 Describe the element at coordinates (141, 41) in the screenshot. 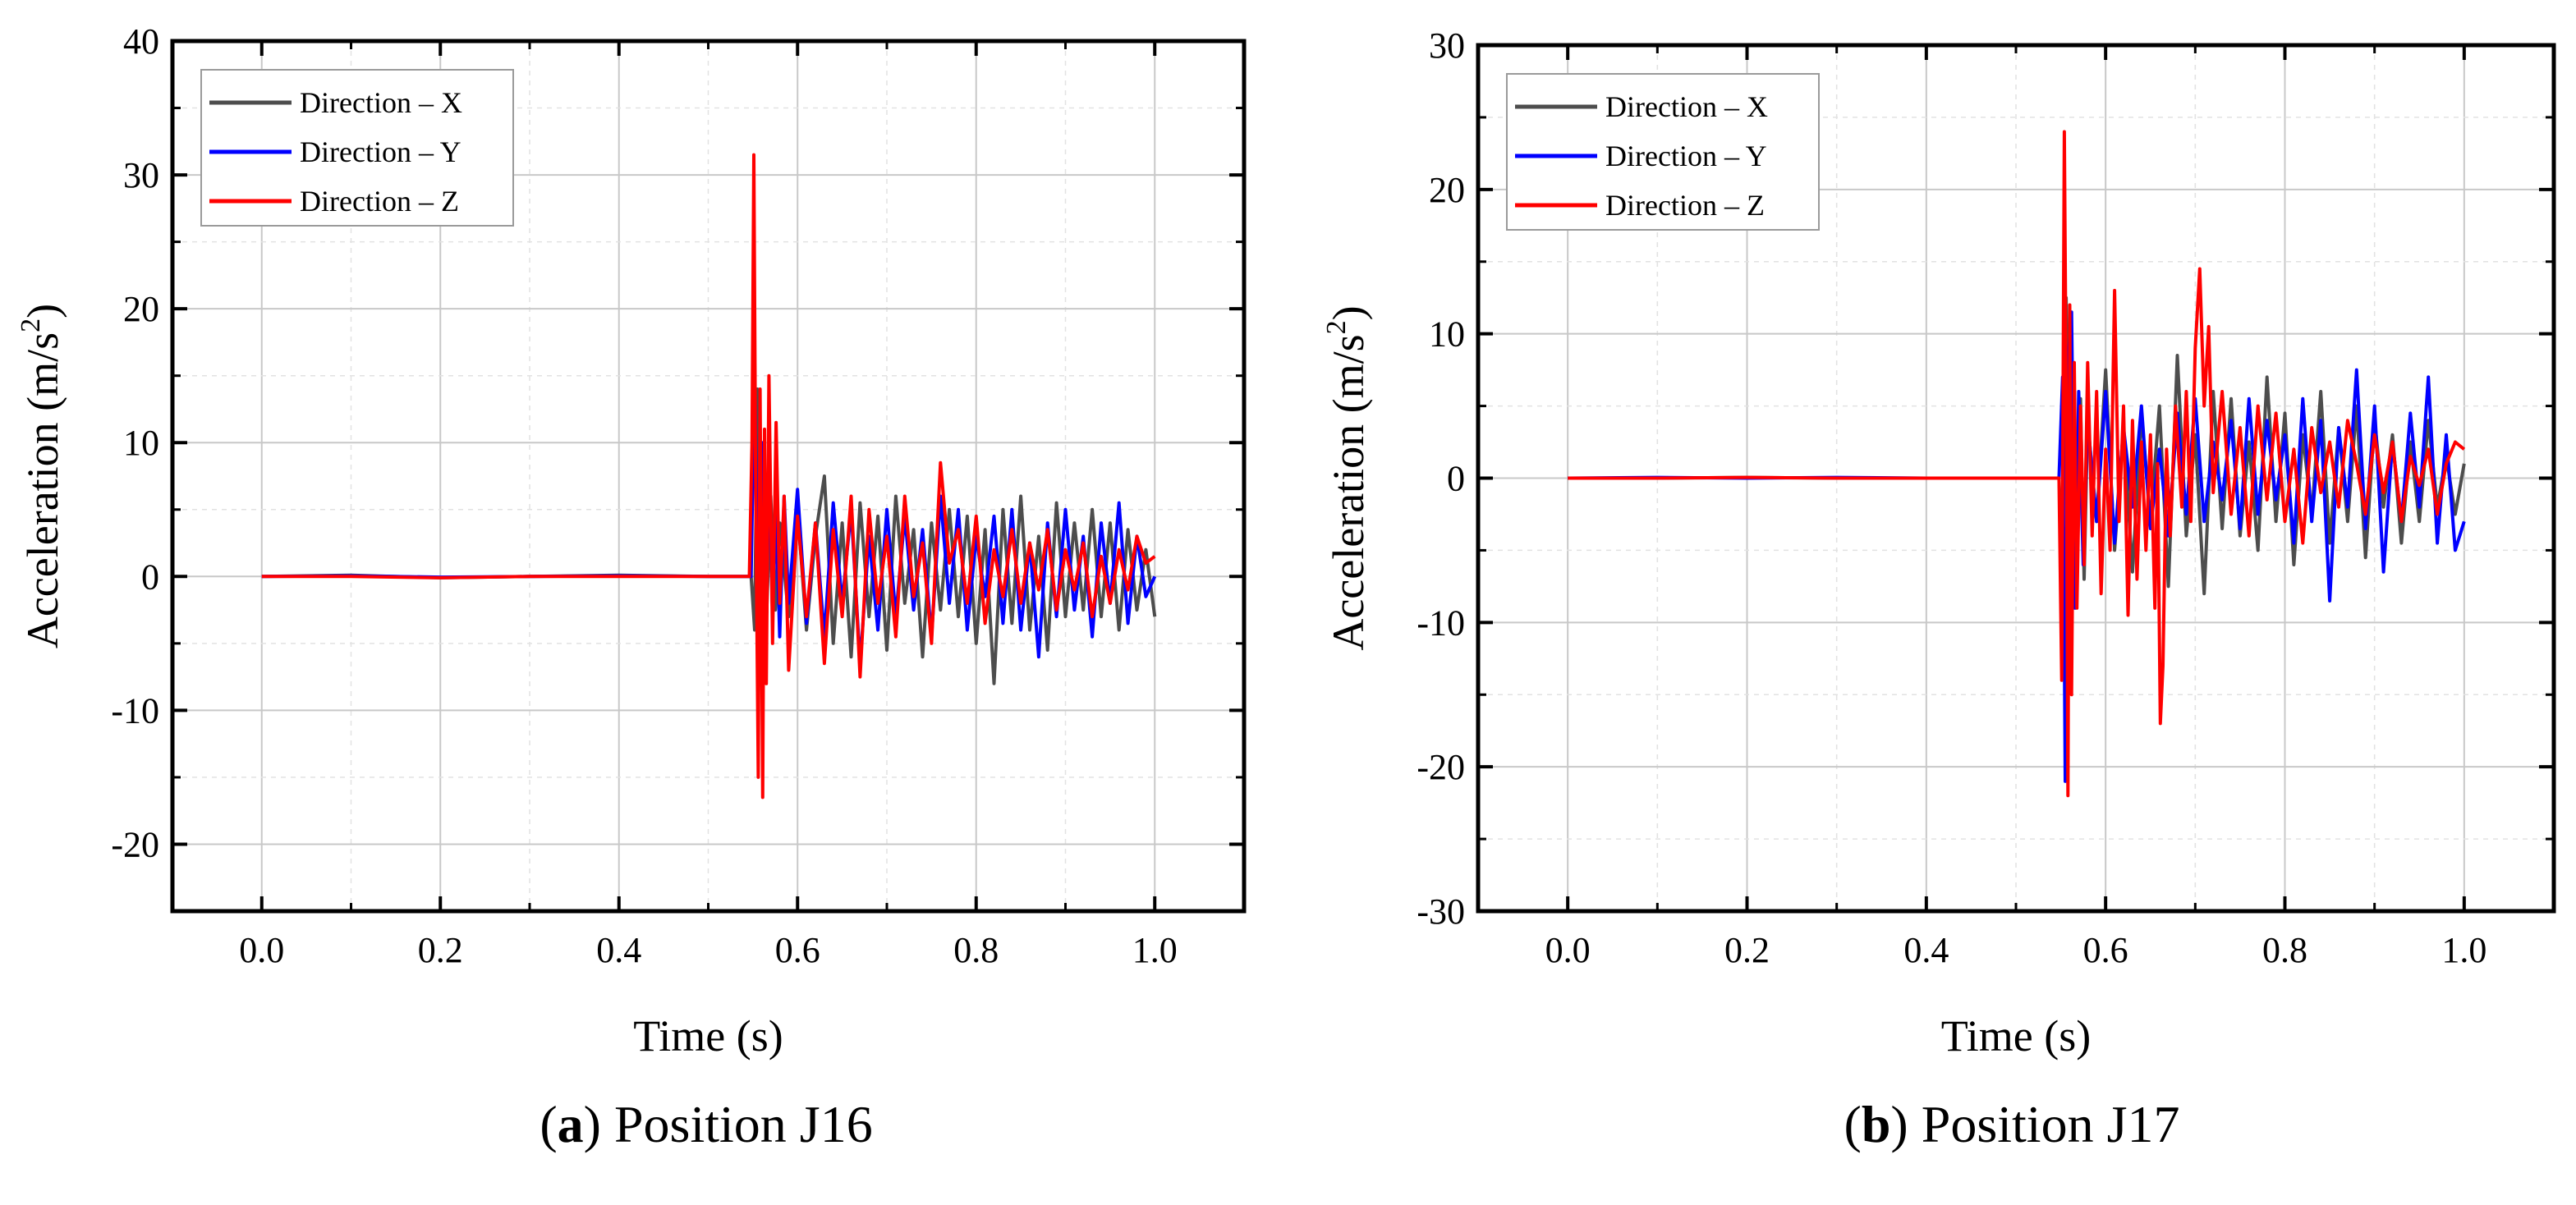

I see `y-tick-label: 40` at that location.